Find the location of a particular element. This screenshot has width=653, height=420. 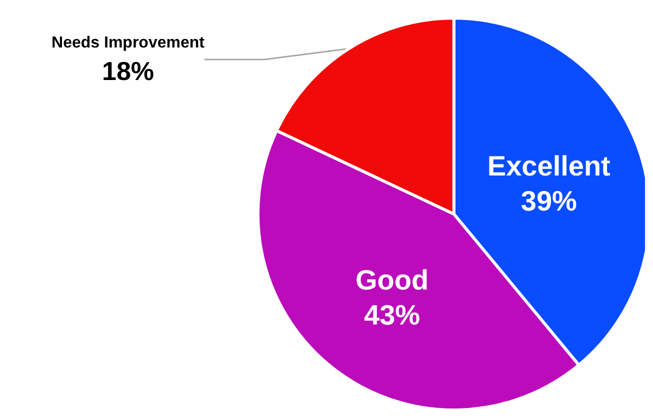

slice-label: Good is located at coordinates (392, 280).